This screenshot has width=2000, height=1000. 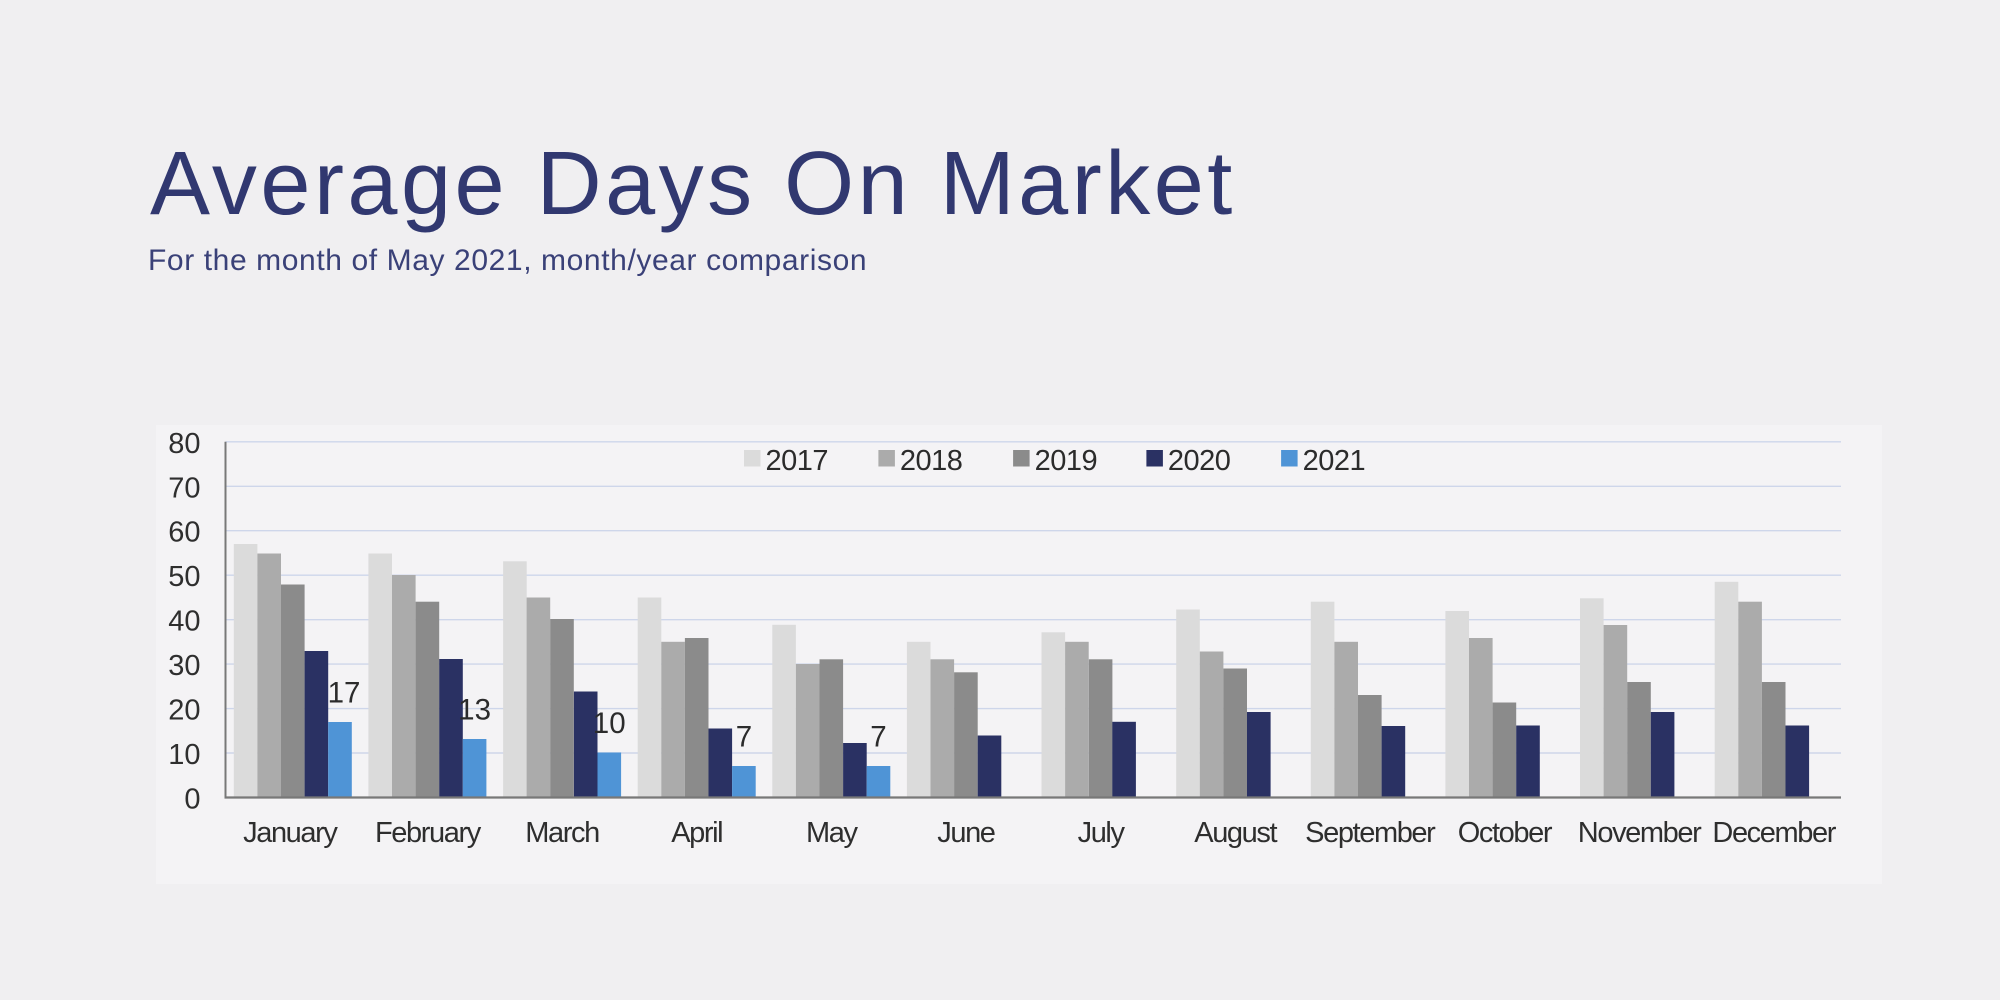 What do you see at coordinates (562, 833) in the screenshot?
I see `svg-text: March` at bounding box center [562, 833].